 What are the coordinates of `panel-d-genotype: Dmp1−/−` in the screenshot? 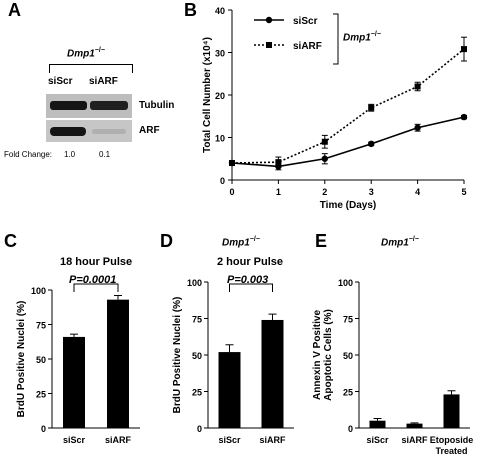 It's located at (241, 242).